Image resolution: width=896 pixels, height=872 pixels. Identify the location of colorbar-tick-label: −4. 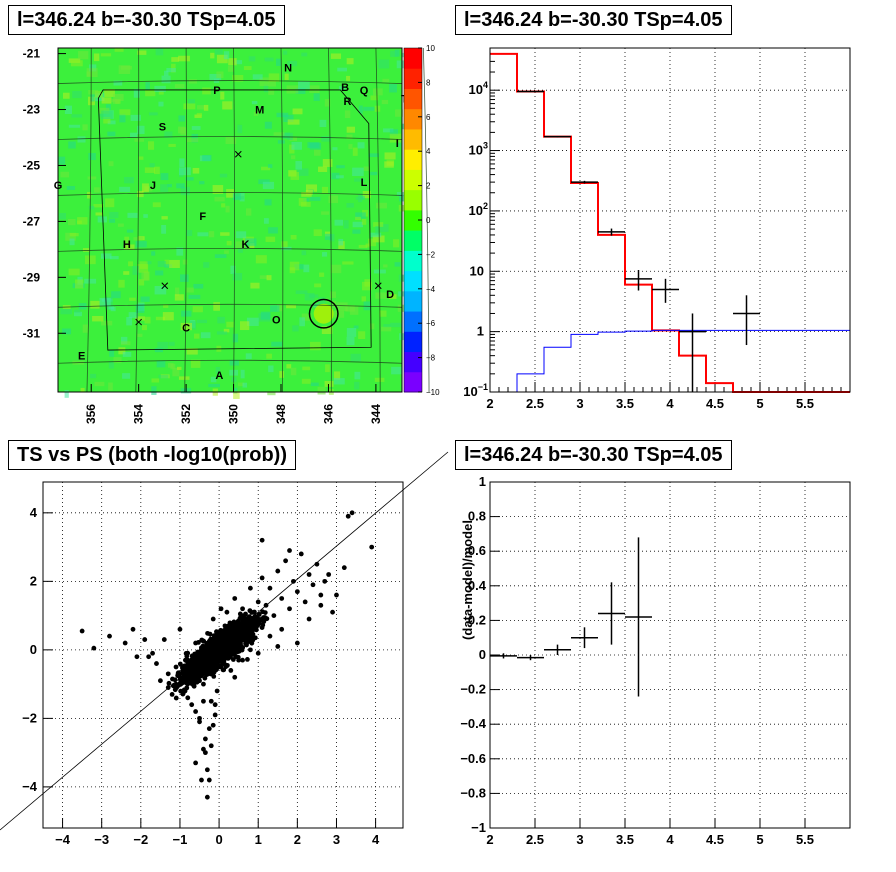
(431, 289).